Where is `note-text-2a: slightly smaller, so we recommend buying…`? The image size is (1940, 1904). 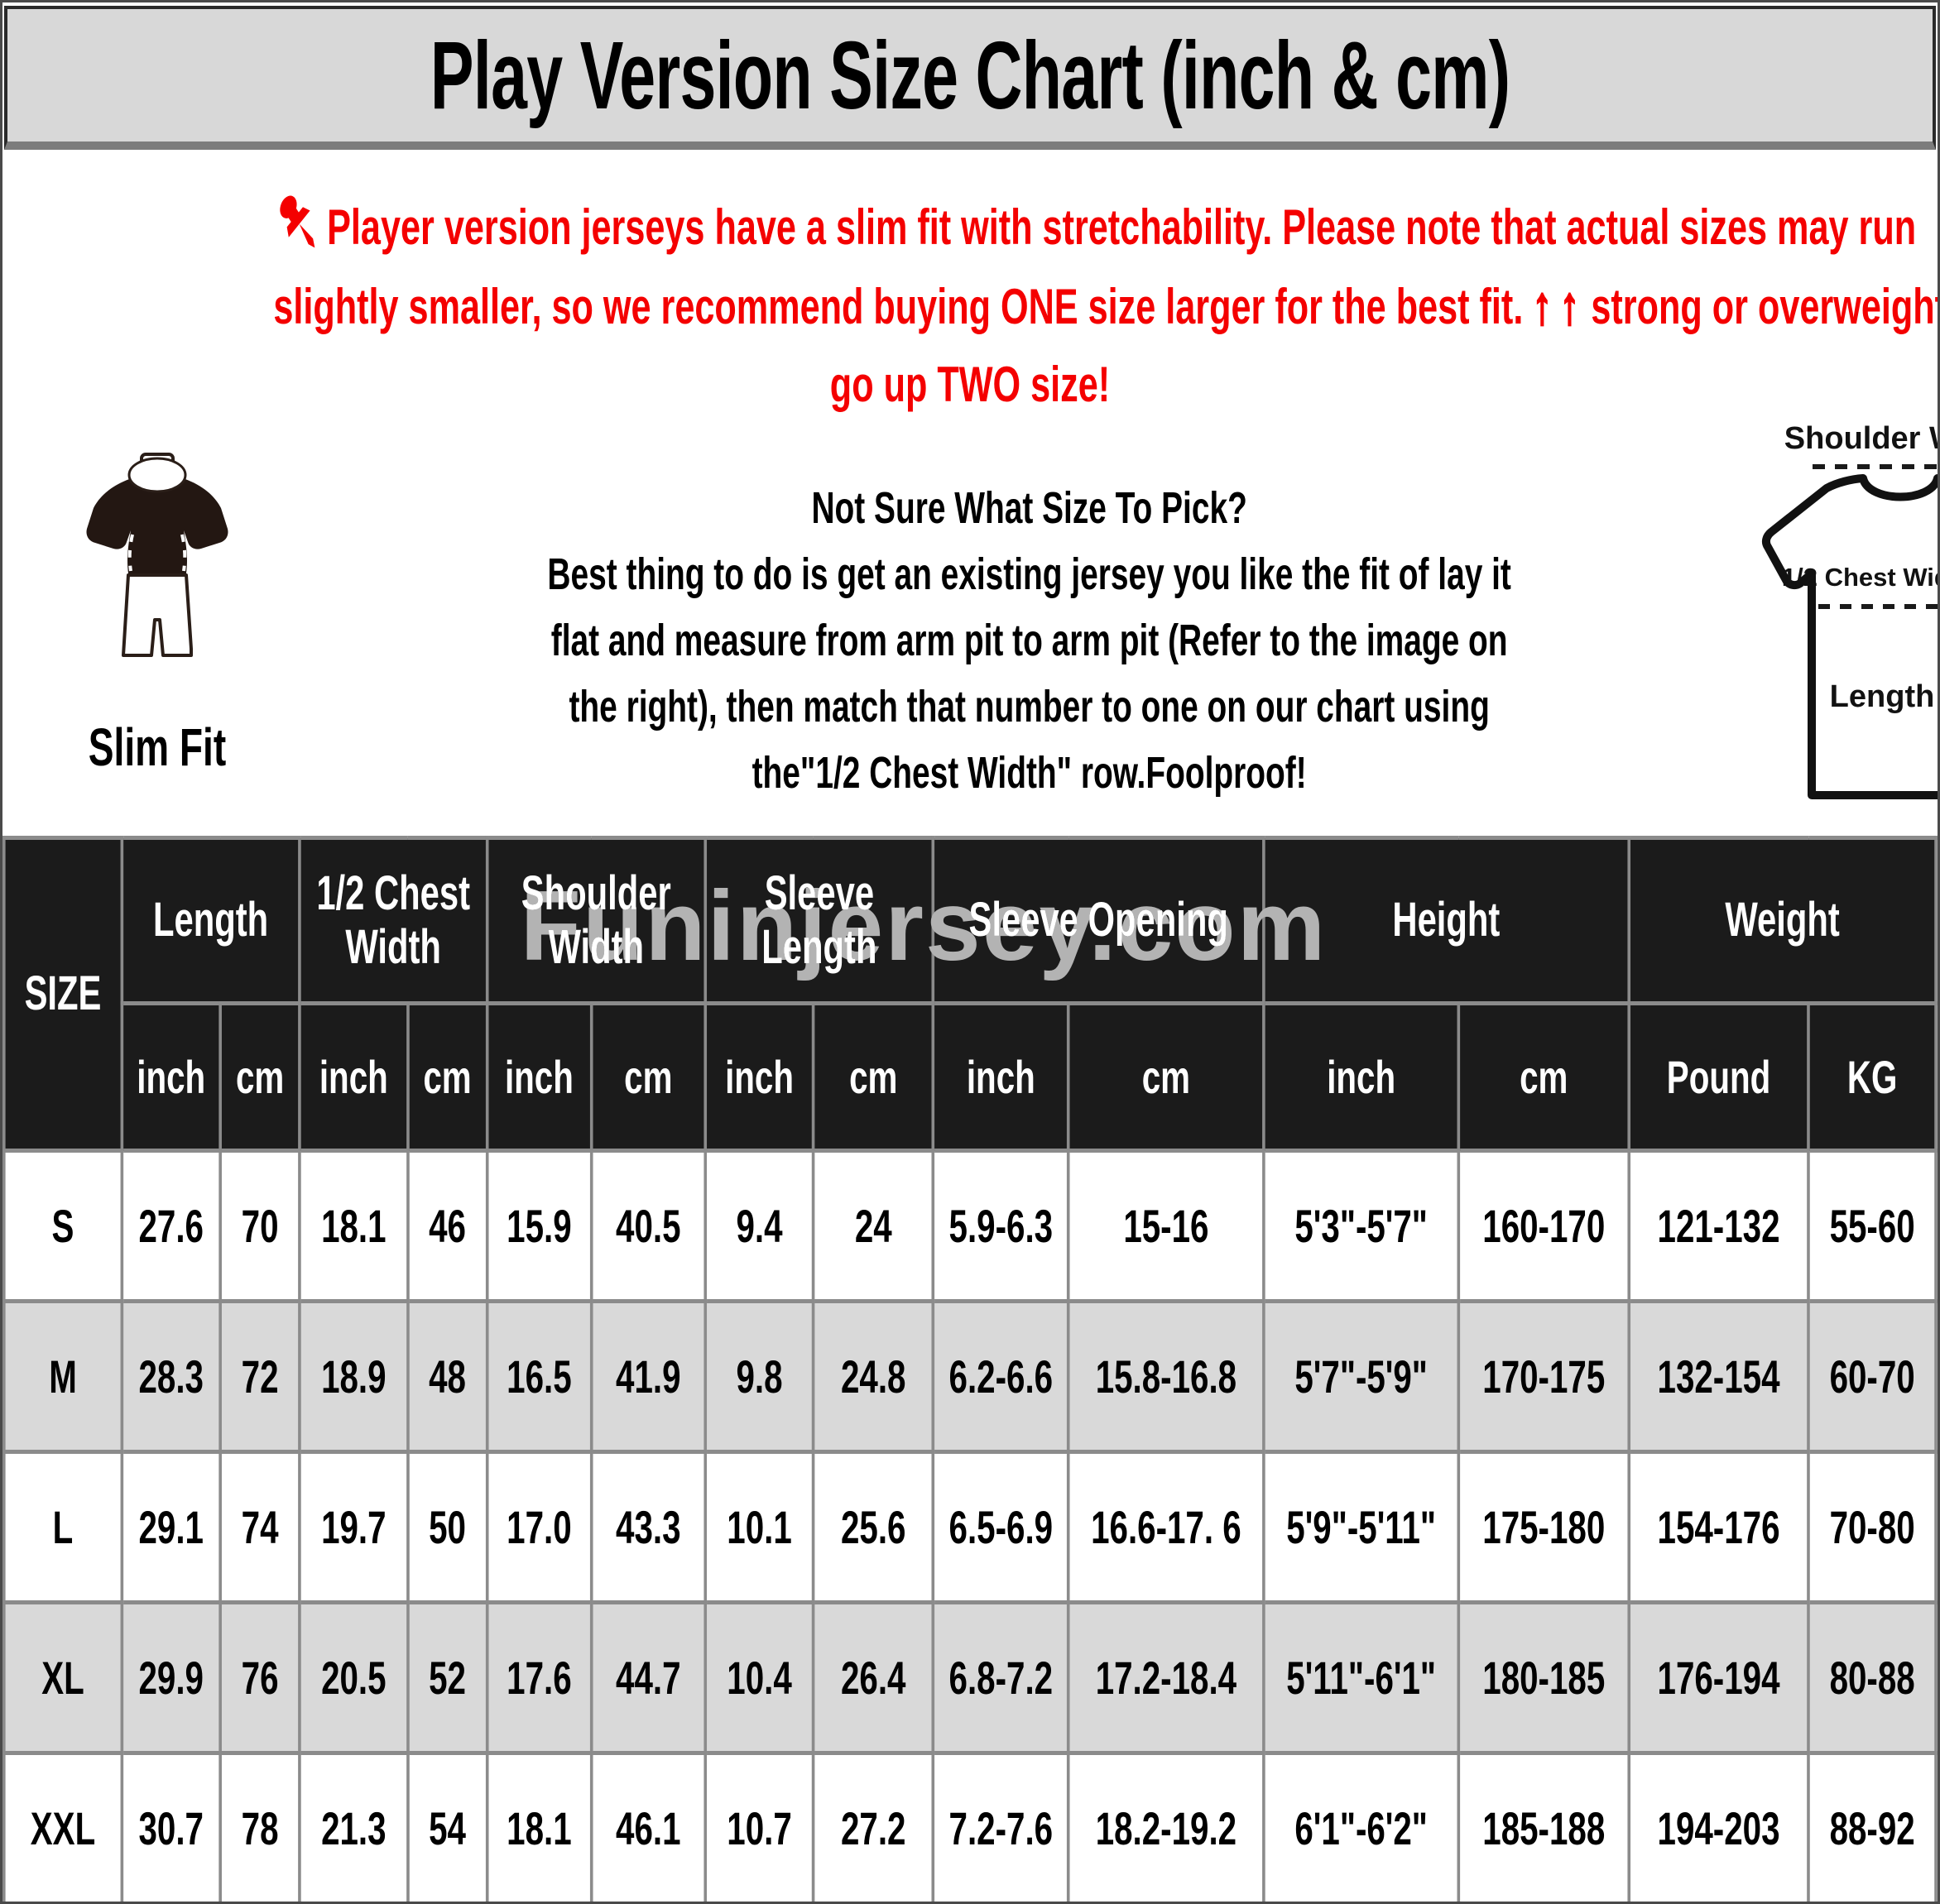
note-text-2a: slightly smaller, so we recommend buying… is located at coordinates (898, 306).